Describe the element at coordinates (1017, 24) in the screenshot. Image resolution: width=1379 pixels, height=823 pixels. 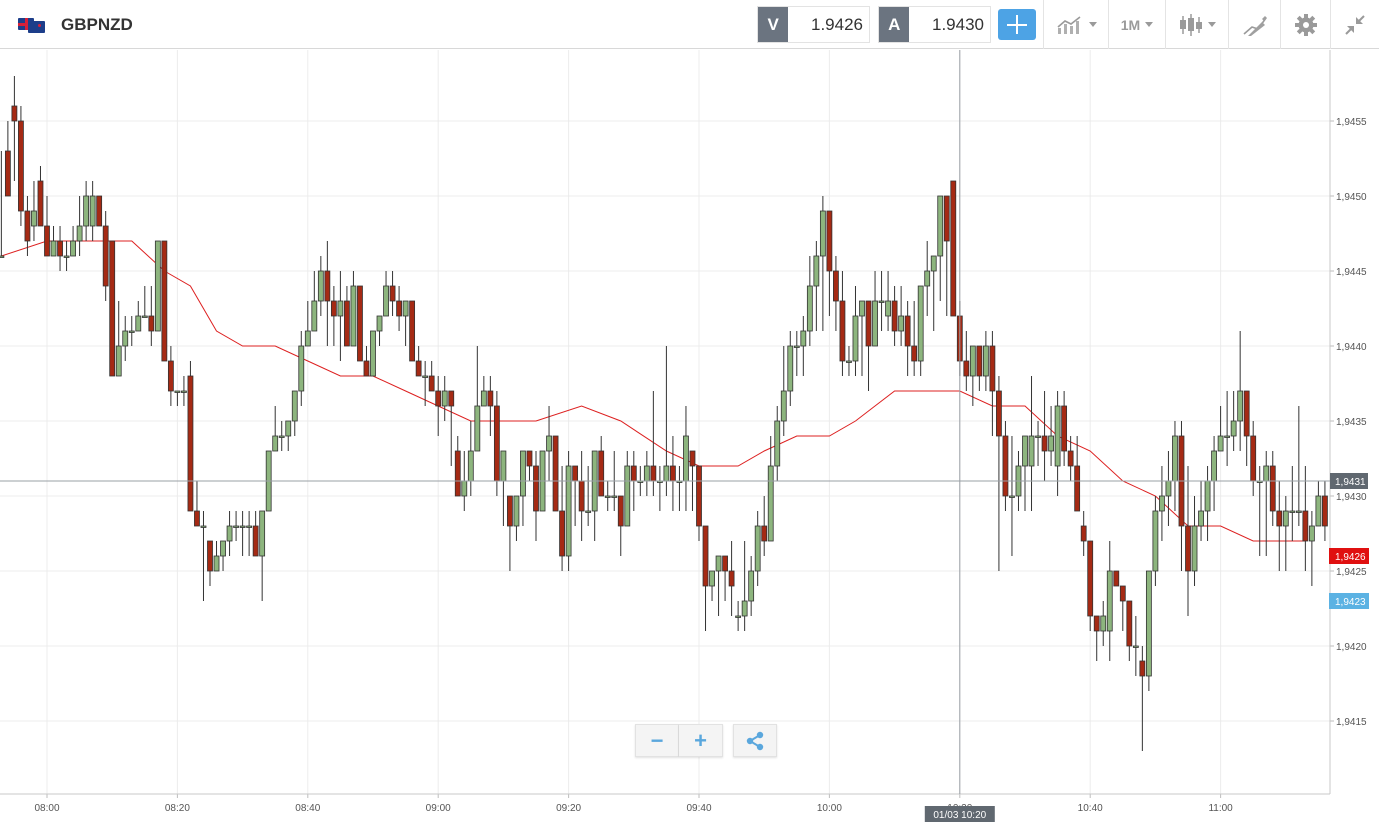
I see `crosshair-icon` at that location.